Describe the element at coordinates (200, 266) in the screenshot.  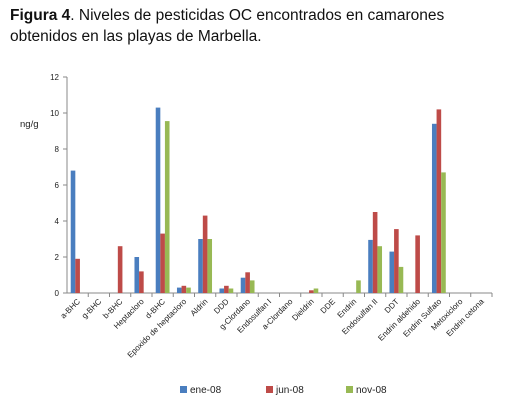
I see `bar-ene-08-aldrin` at that location.